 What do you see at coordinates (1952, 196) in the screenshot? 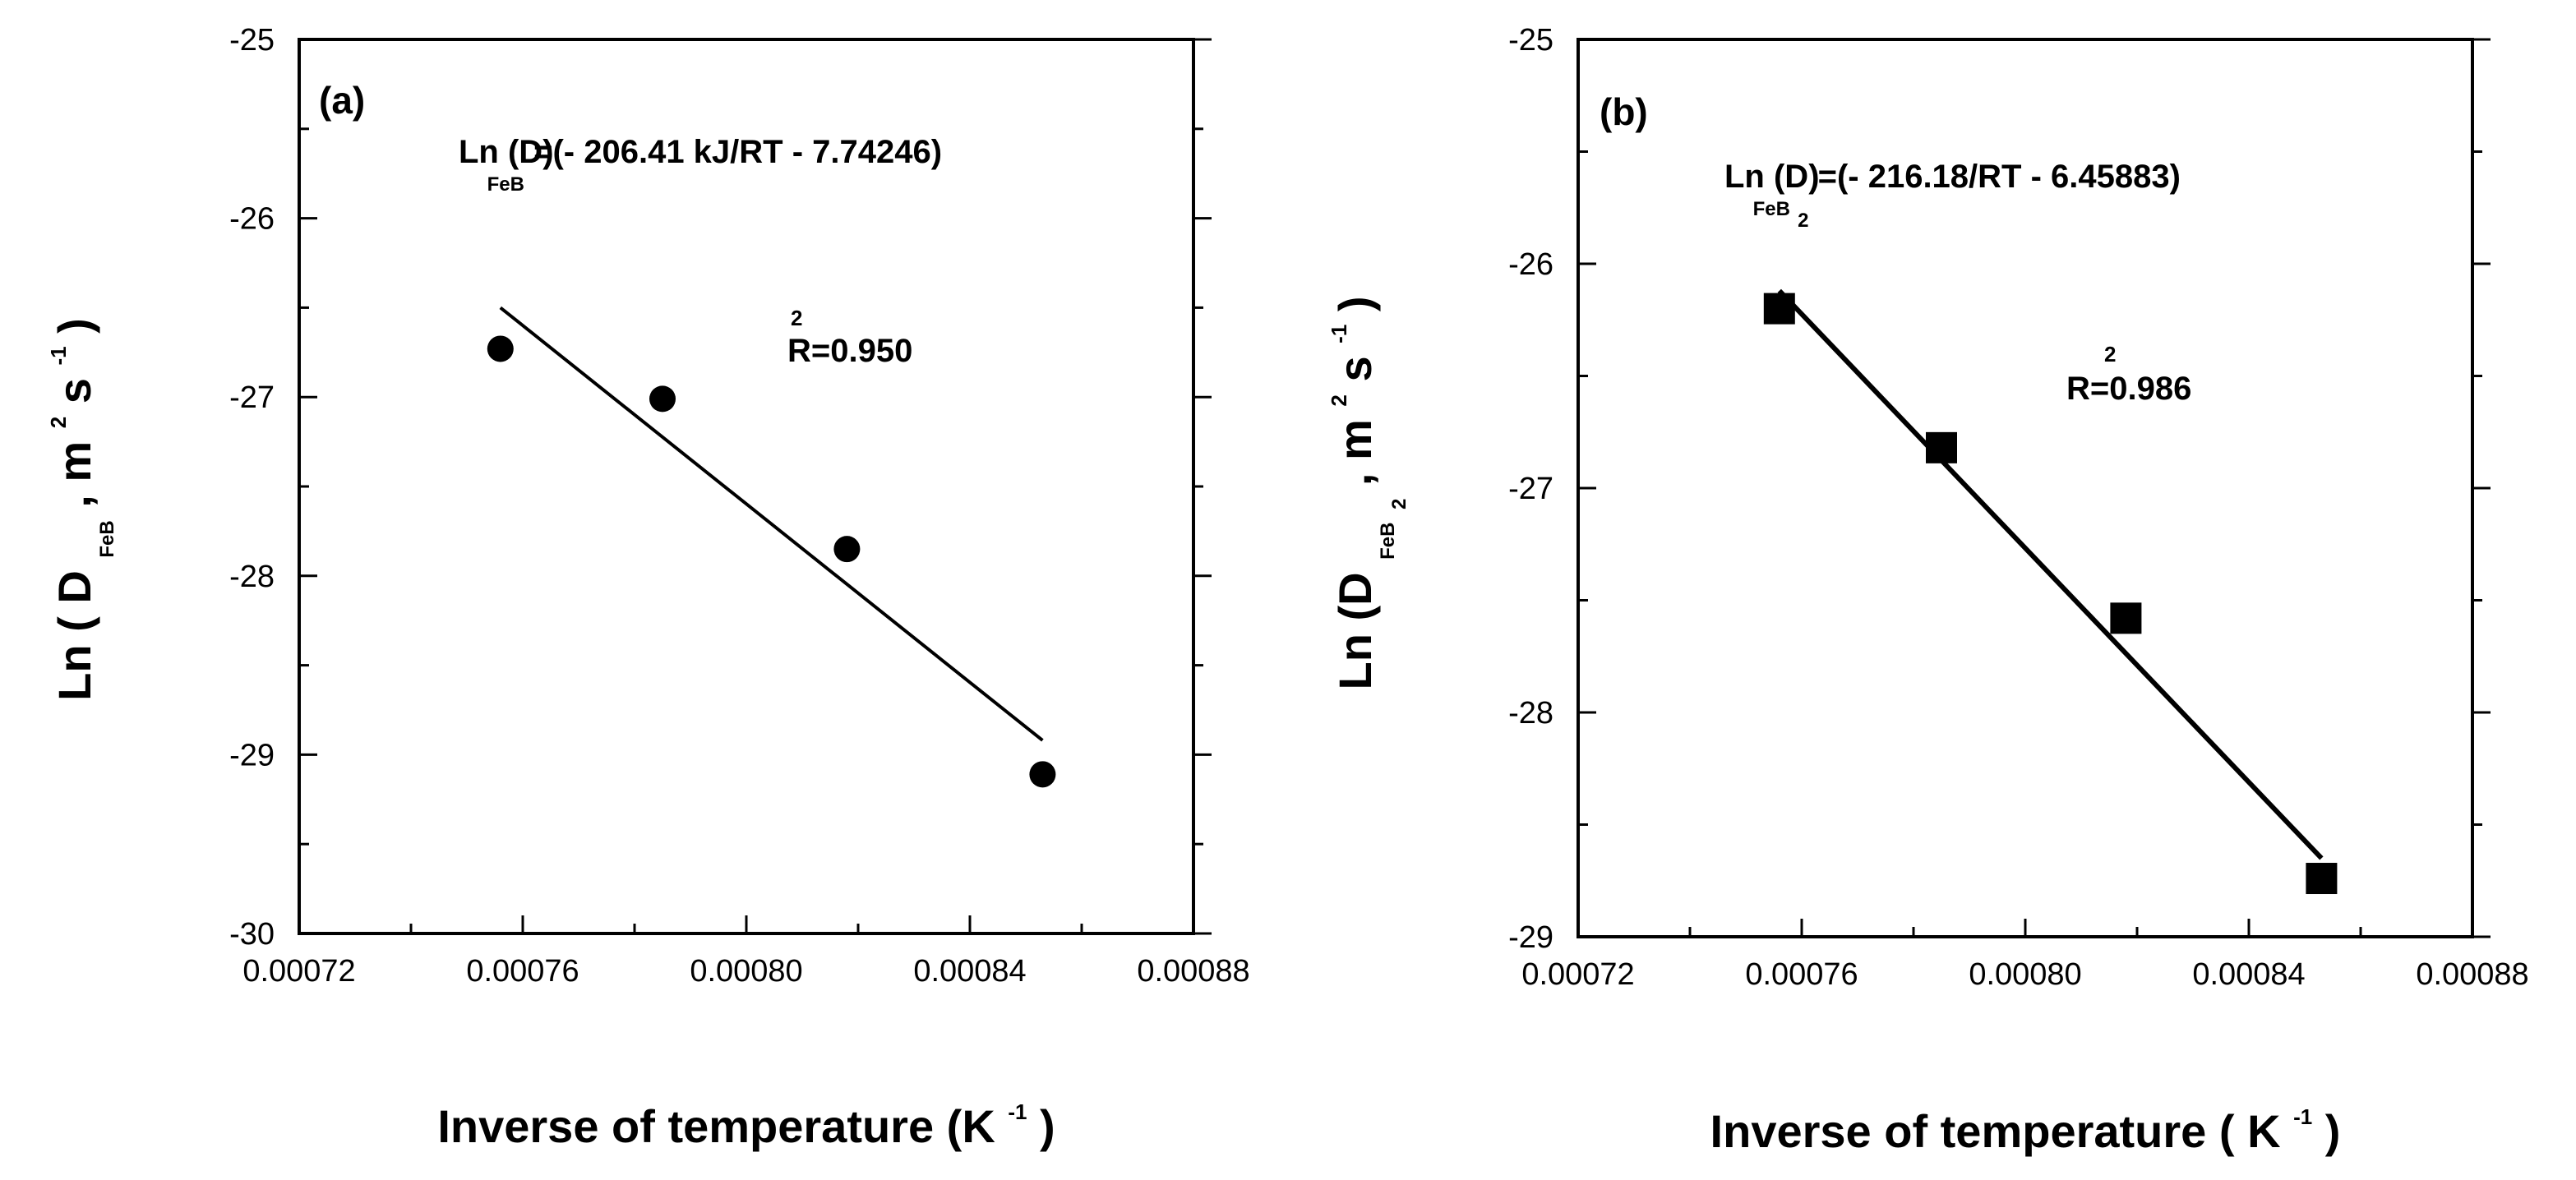
I see `equation-b: Ln (D) FeB 2 =(- 216.18/RT - 6.45883)` at bounding box center [1952, 196].